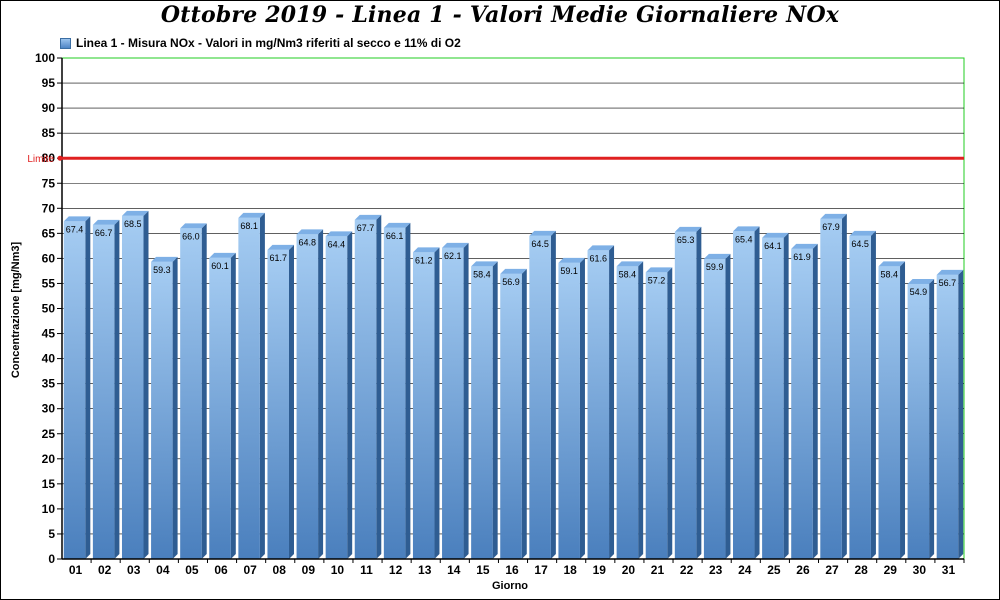 Image resolution: width=1000 pixels, height=600 pixels. What do you see at coordinates (920, 570) in the screenshot?
I see `x-tick-label: 30` at bounding box center [920, 570].